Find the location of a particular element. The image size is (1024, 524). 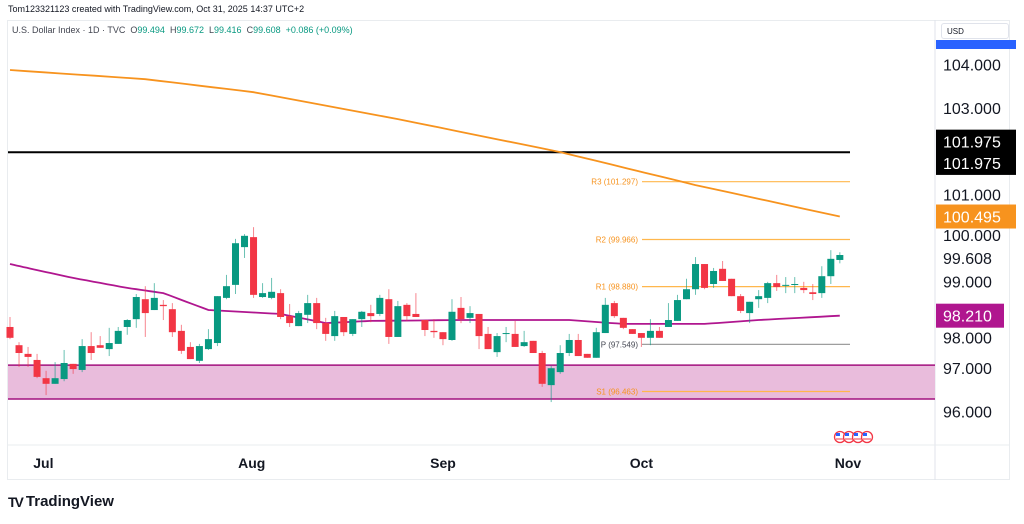

pivot-label: R3 (101.297) is located at coordinates (614, 182).